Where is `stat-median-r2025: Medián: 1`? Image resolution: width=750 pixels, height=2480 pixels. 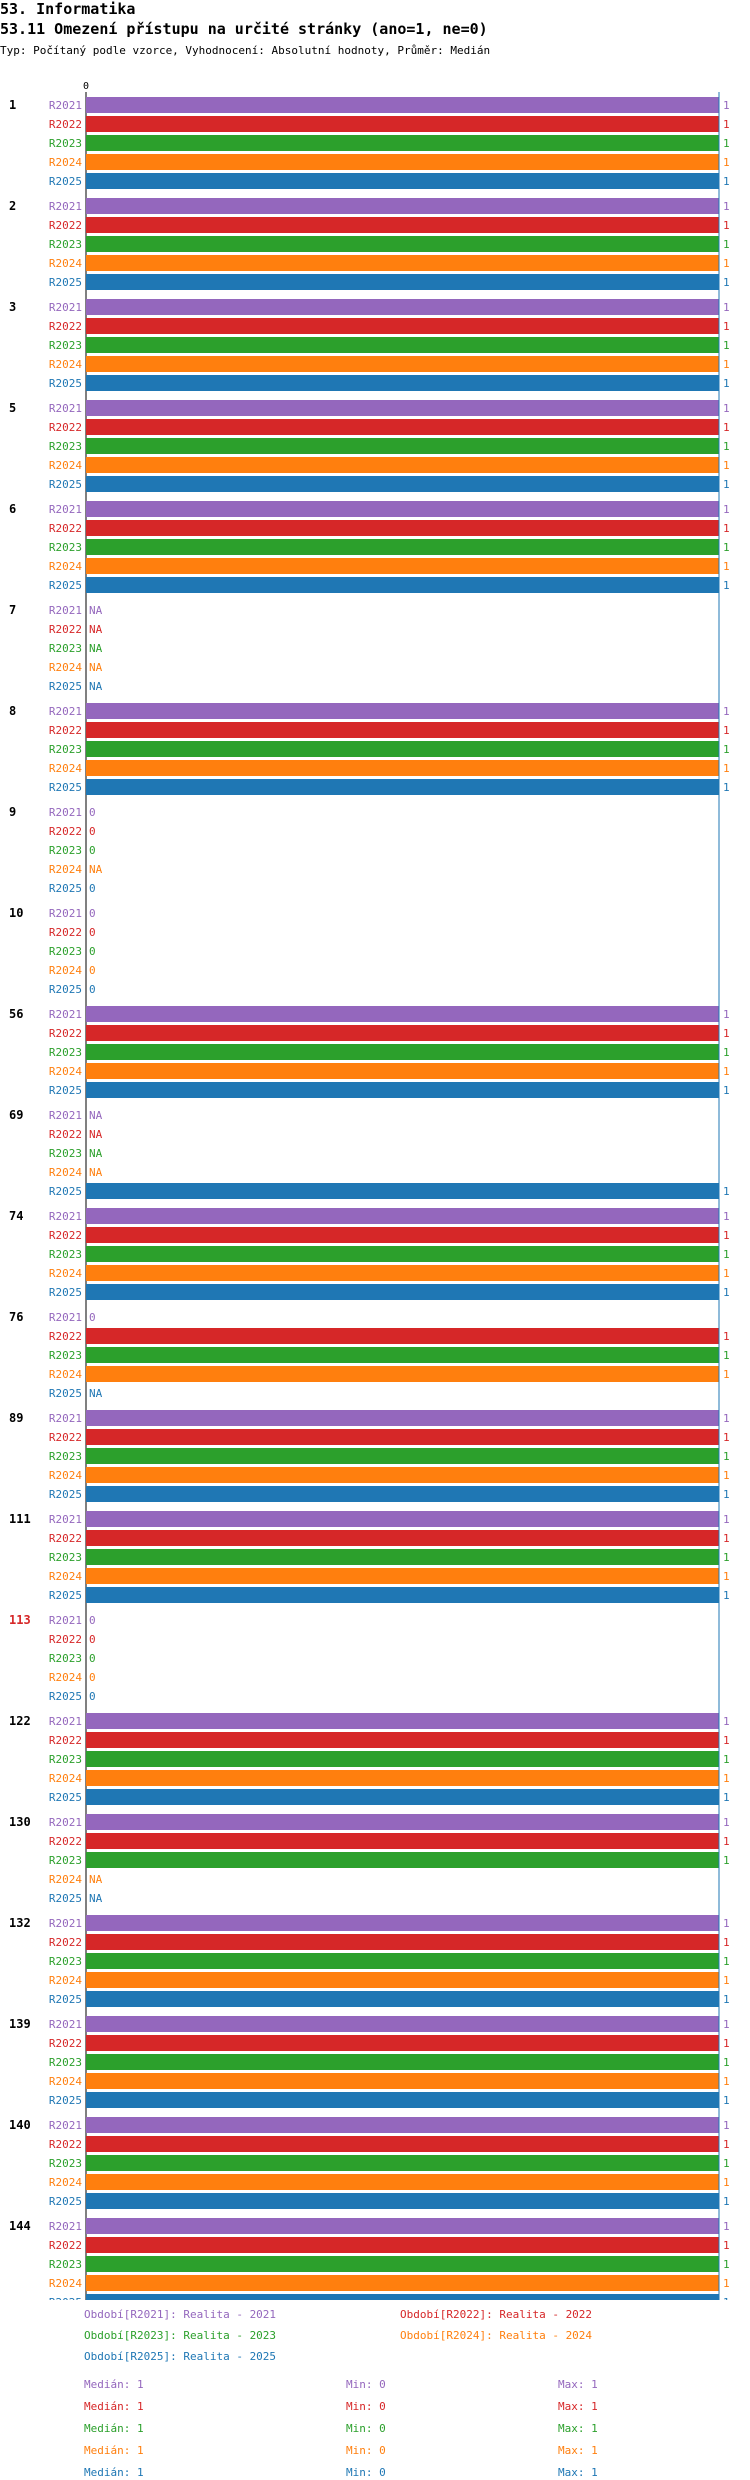
stat-median-r2025: Medián: 1 is located at coordinates (114, 2472).